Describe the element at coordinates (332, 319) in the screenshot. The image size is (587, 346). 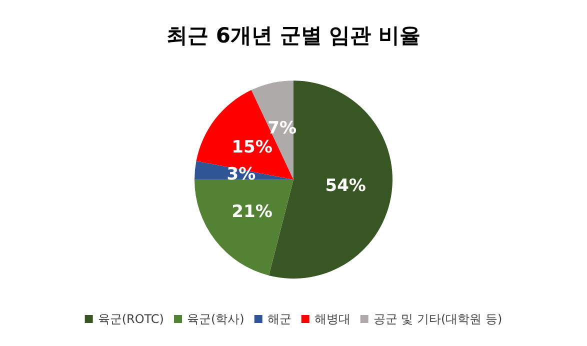
I see `legend-label: 해병대` at that location.